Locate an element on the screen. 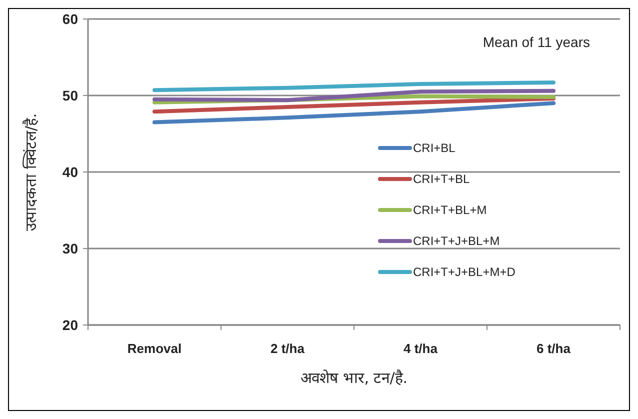 The width and height of the screenshot is (638, 419). y-axis-title: उत्पादकता क्विंटल/है. is located at coordinates (31, 172).